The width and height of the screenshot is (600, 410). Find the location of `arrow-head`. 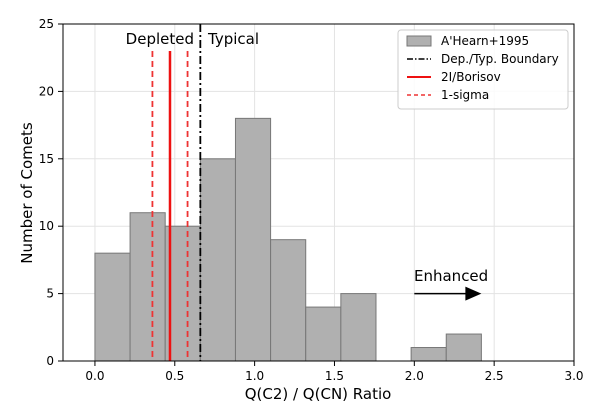

arrow-head is located at coordinates (473, 293).